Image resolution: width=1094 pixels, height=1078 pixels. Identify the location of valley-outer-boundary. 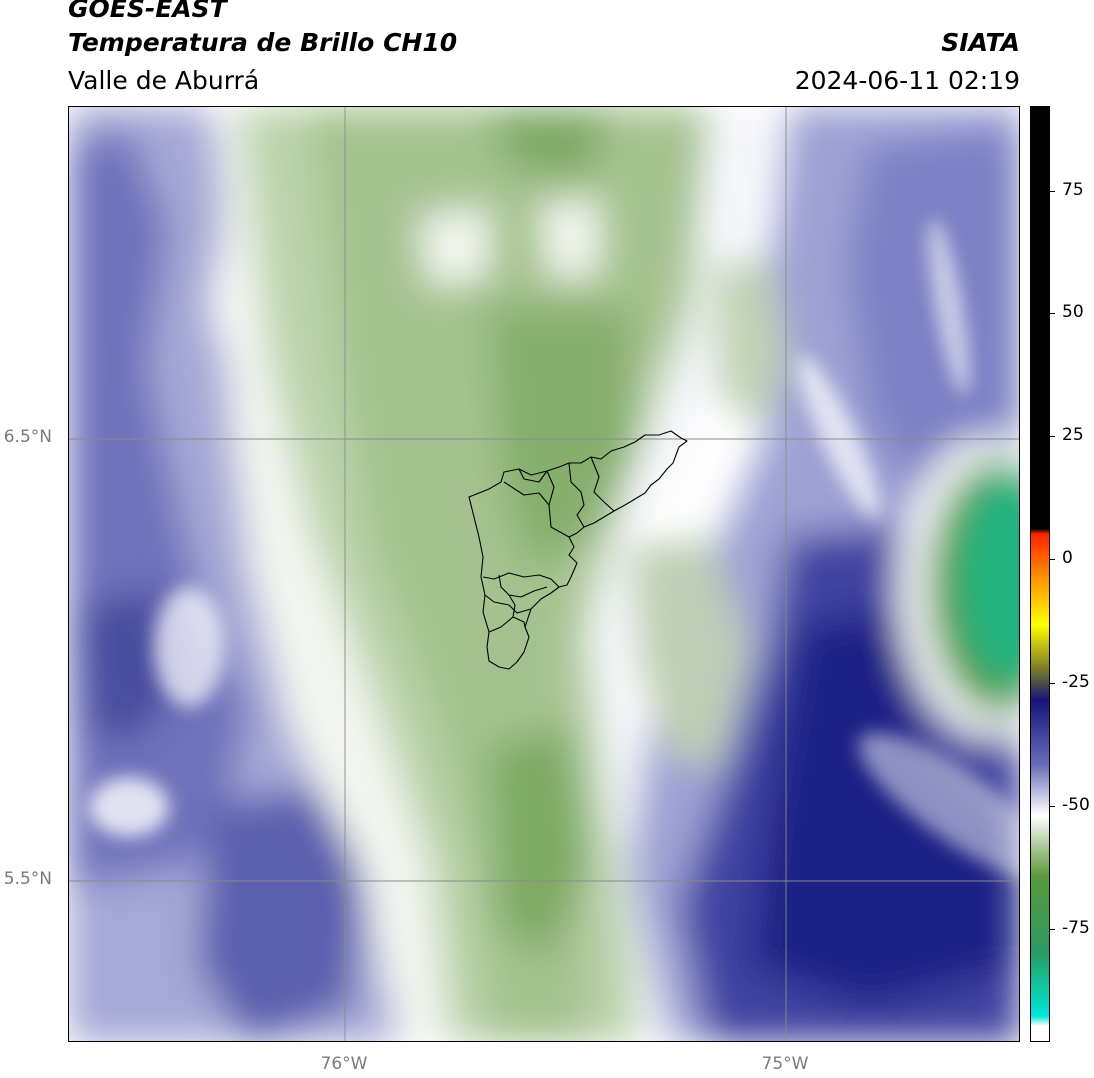
(578, 550).